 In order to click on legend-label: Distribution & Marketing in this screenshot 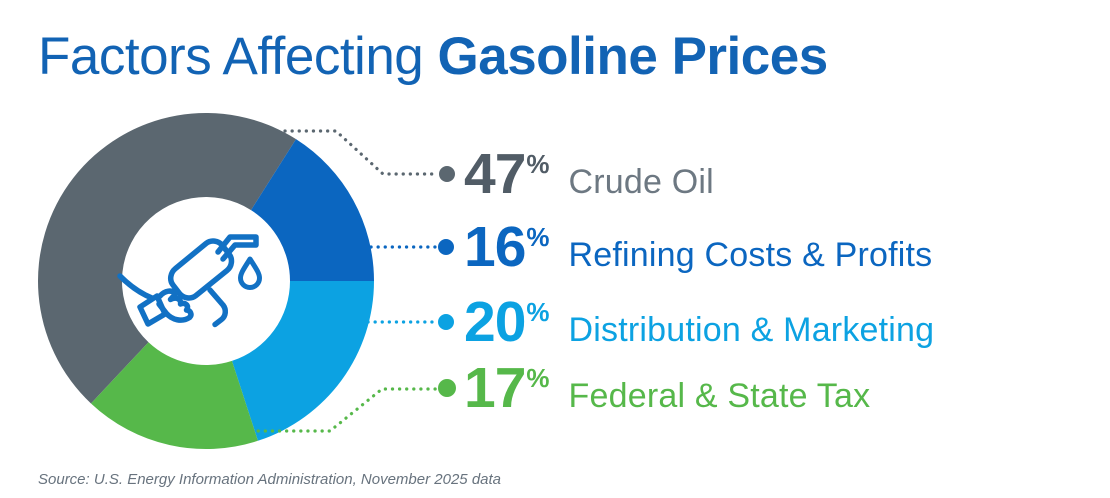, I will do `click(751, 330)`.